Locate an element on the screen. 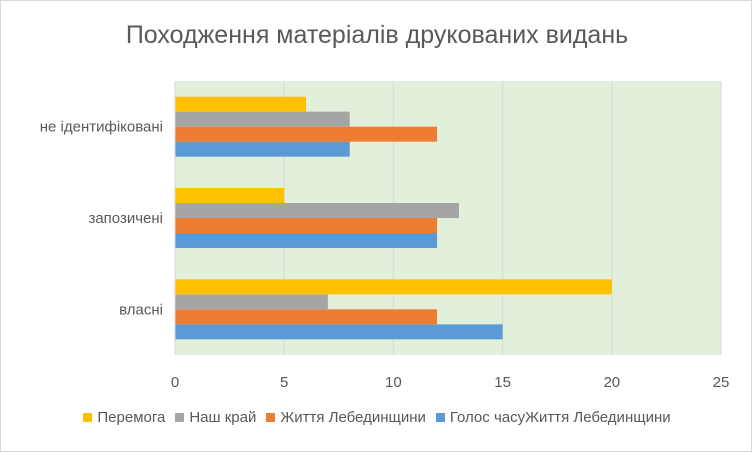 The height and width of the screenshot is (453, 752). legend-item: Життя Лебединщини is located at coordinates (346, 417).